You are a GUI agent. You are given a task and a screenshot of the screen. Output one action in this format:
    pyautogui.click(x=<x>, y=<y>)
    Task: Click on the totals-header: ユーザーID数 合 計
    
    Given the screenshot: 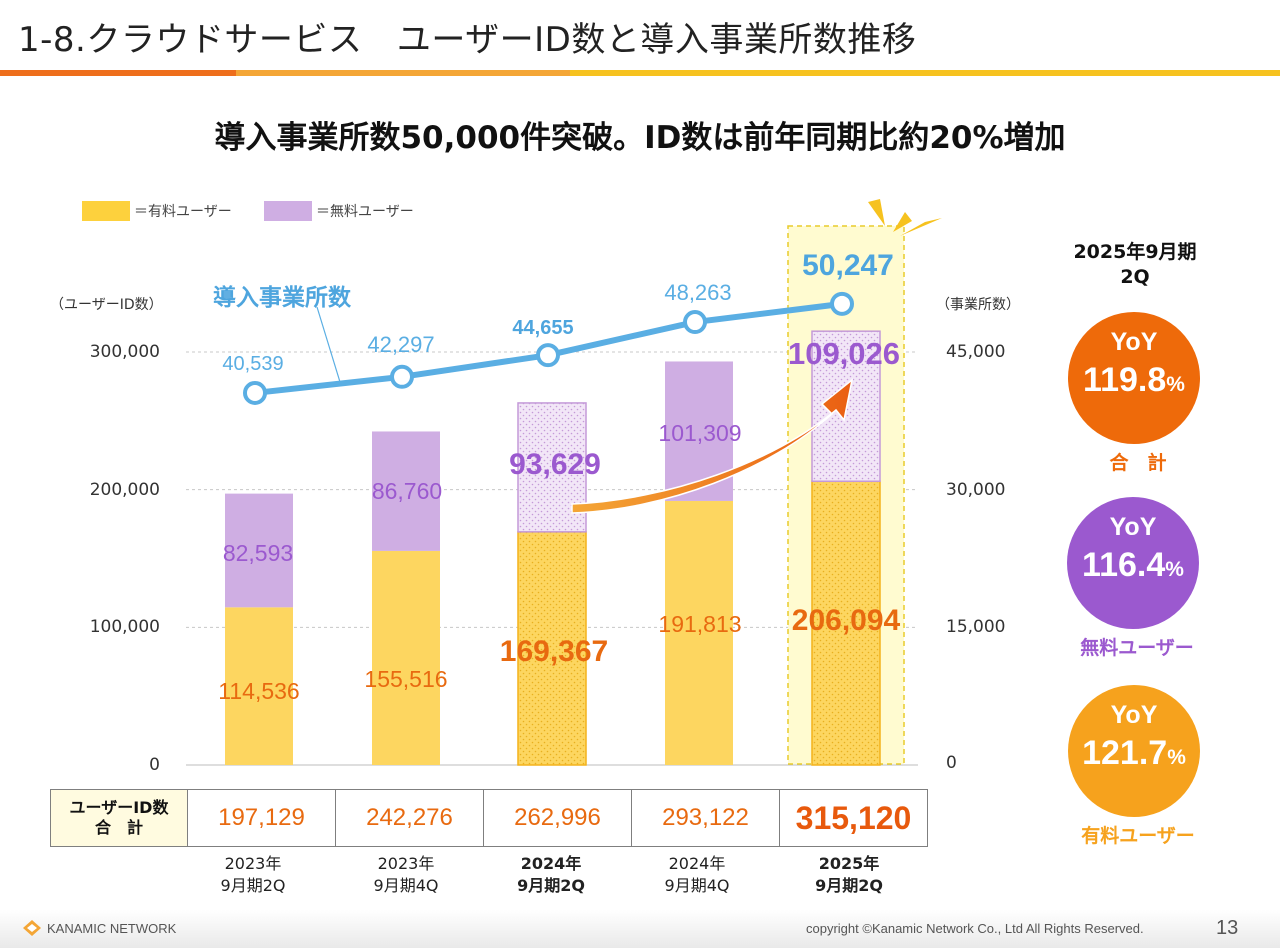 What is the action you would take?
    pyautogui.click(x=119, y=818)
    